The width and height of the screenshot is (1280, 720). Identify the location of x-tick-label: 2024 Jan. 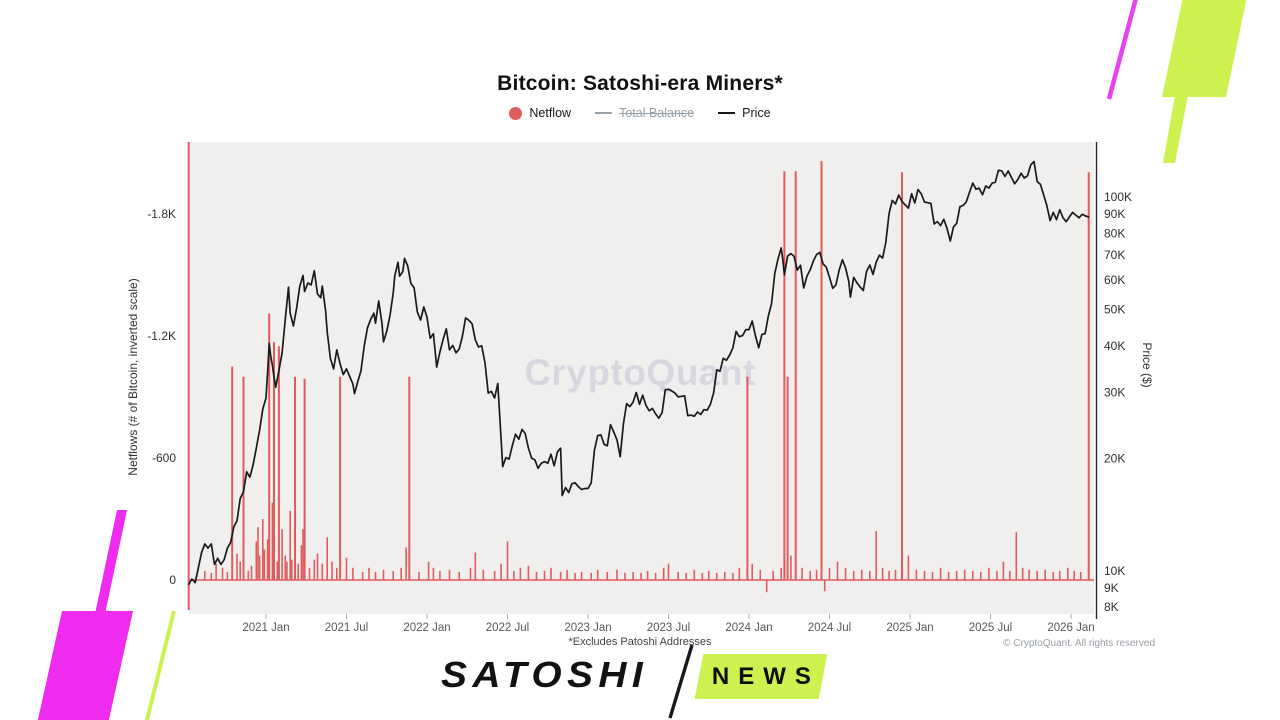
(748, 628).